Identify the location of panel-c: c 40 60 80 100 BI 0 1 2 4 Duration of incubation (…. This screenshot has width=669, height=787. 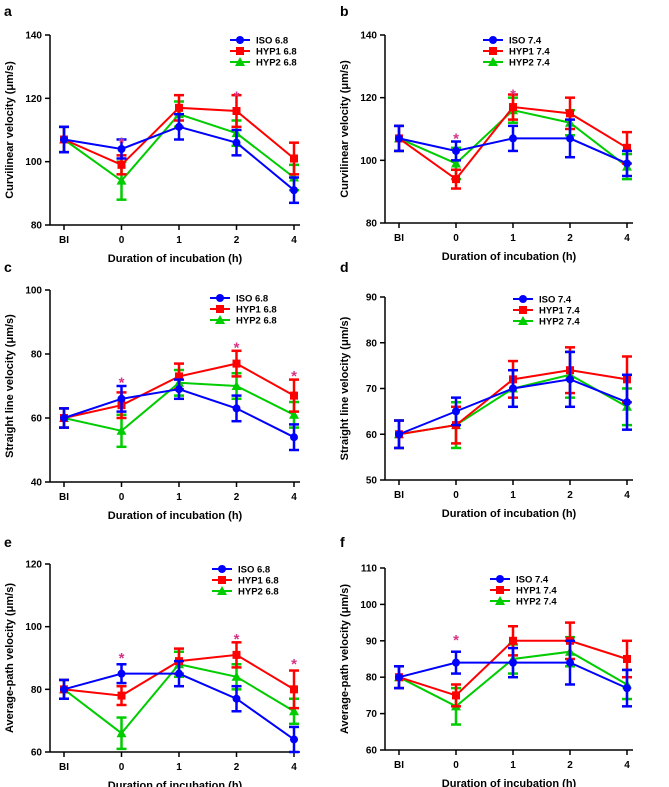
(152, 390).